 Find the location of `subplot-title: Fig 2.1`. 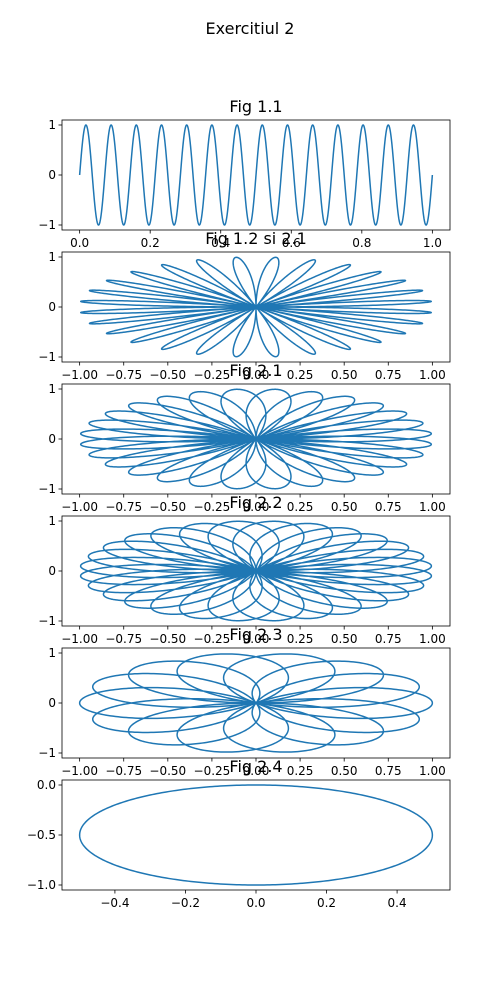

subplot-title: Fig 2.1 is located at coordinates (255, 370).